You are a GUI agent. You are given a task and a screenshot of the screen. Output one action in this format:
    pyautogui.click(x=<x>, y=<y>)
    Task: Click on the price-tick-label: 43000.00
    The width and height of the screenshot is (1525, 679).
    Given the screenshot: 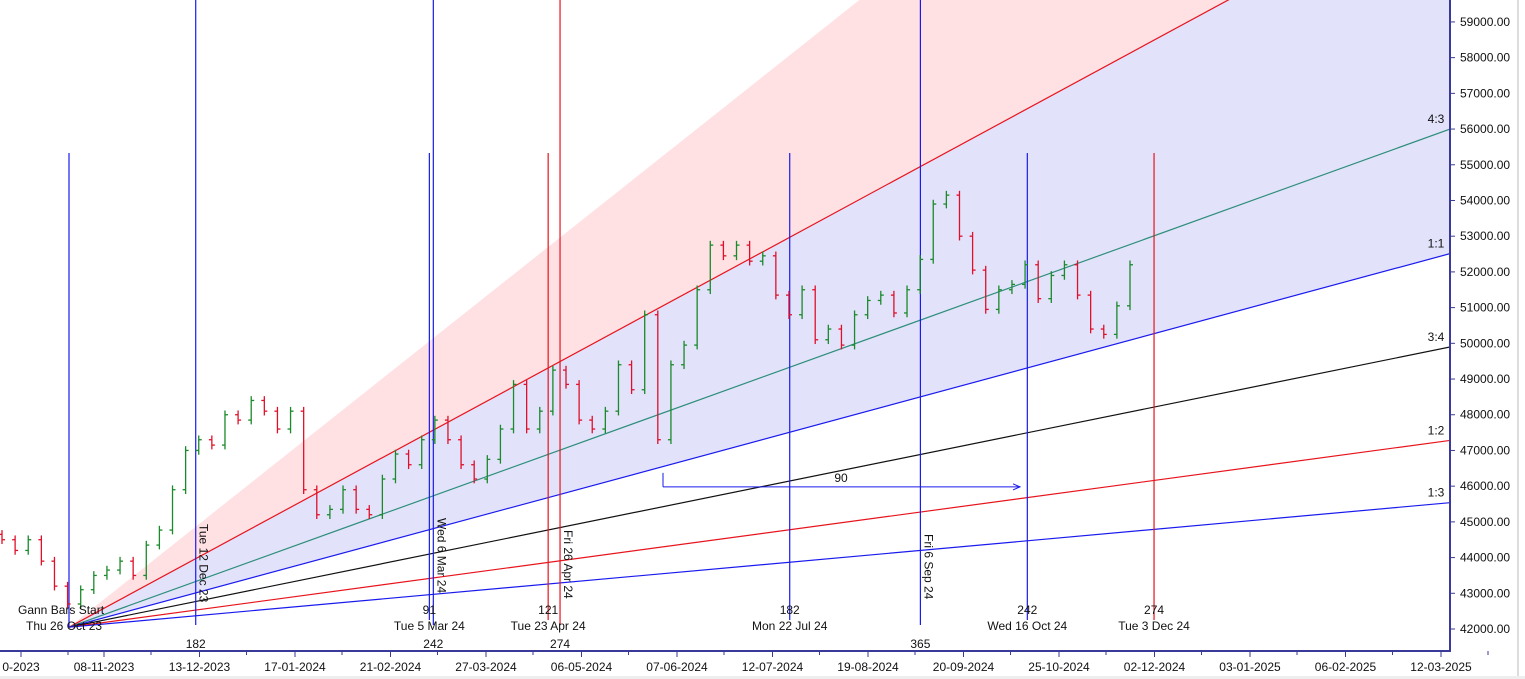 What is the action you would take?
    pyautogui.click(x=1485, y=593)
    